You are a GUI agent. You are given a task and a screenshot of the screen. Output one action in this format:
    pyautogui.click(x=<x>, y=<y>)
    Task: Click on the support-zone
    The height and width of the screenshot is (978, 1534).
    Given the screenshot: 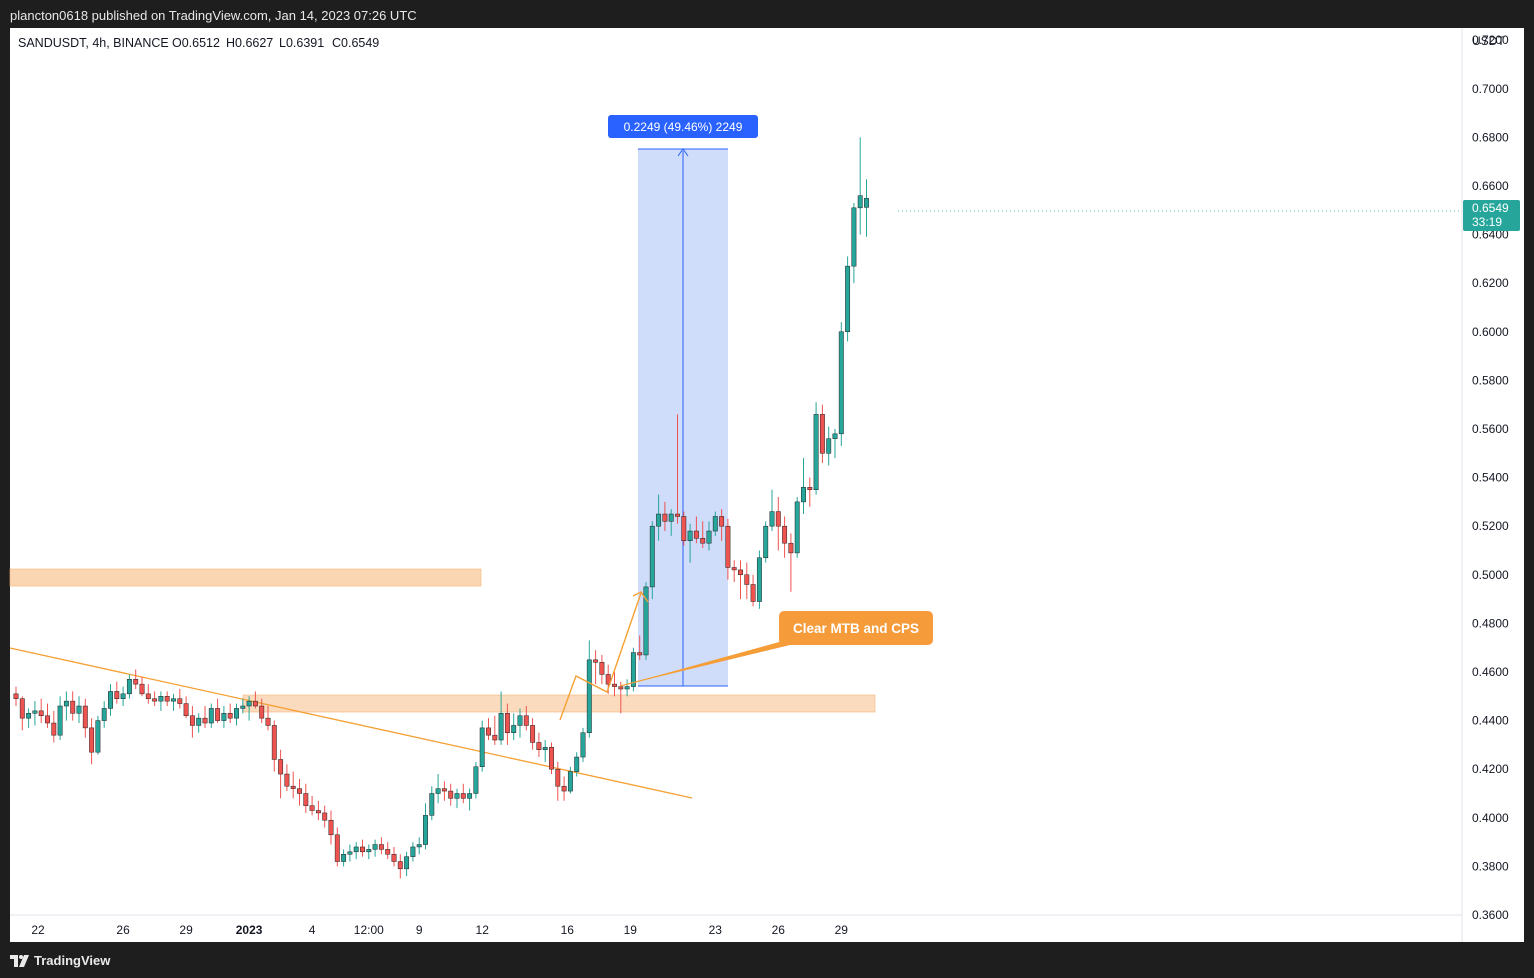 What is the action you would take?
    pyautogui.click(x=559, y=703)
    